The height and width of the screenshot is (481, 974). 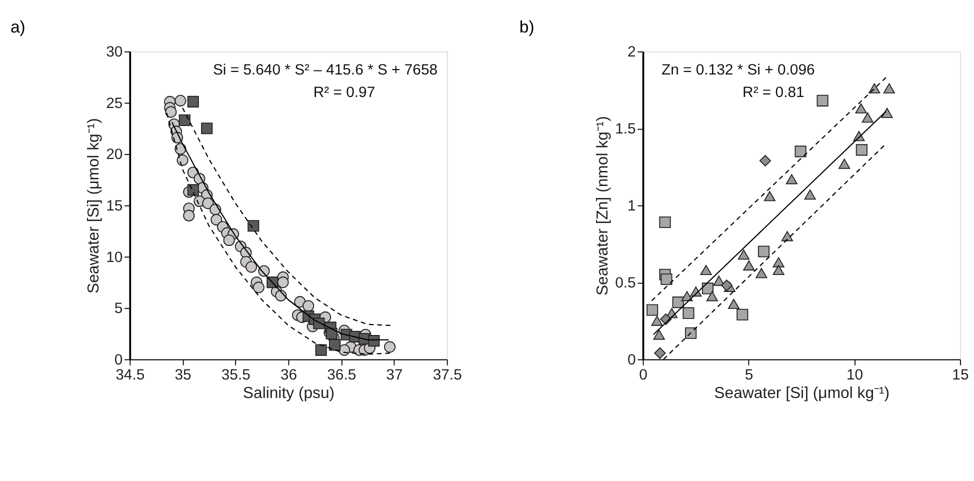 What do you see at coordinates (114, 205) in the screenshot?
I see `y-tick-label: 15` at bounding box center [114, 205].